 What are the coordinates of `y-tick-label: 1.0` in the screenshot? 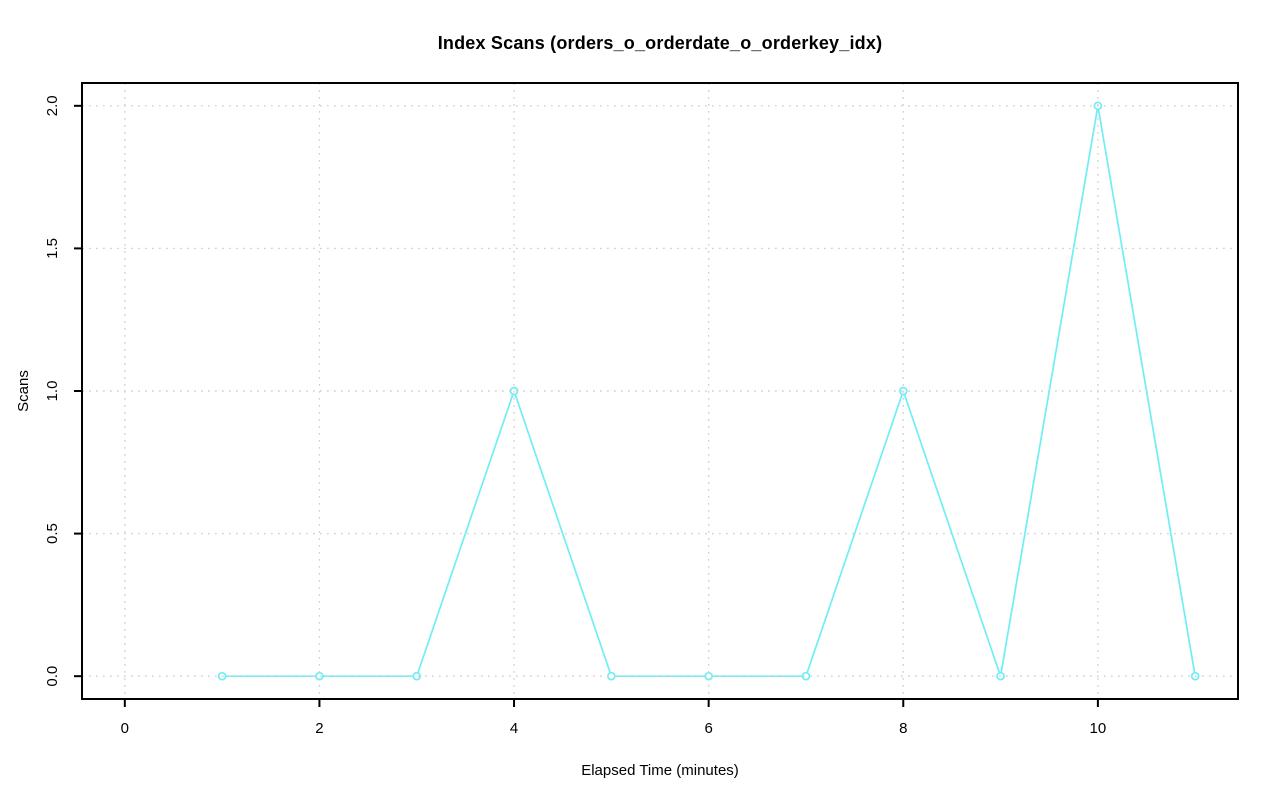 It's located at (52, 391).